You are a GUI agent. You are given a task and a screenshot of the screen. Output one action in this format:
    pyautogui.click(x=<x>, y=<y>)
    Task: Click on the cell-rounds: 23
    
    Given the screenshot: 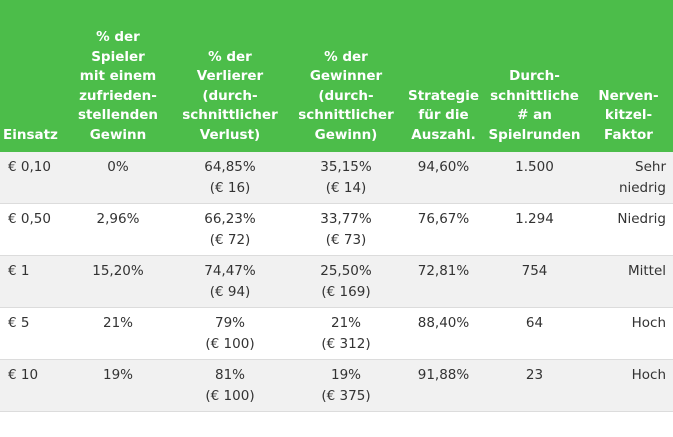 What is the action you would take?
    pyautogui.click(x=534, y=385)
    